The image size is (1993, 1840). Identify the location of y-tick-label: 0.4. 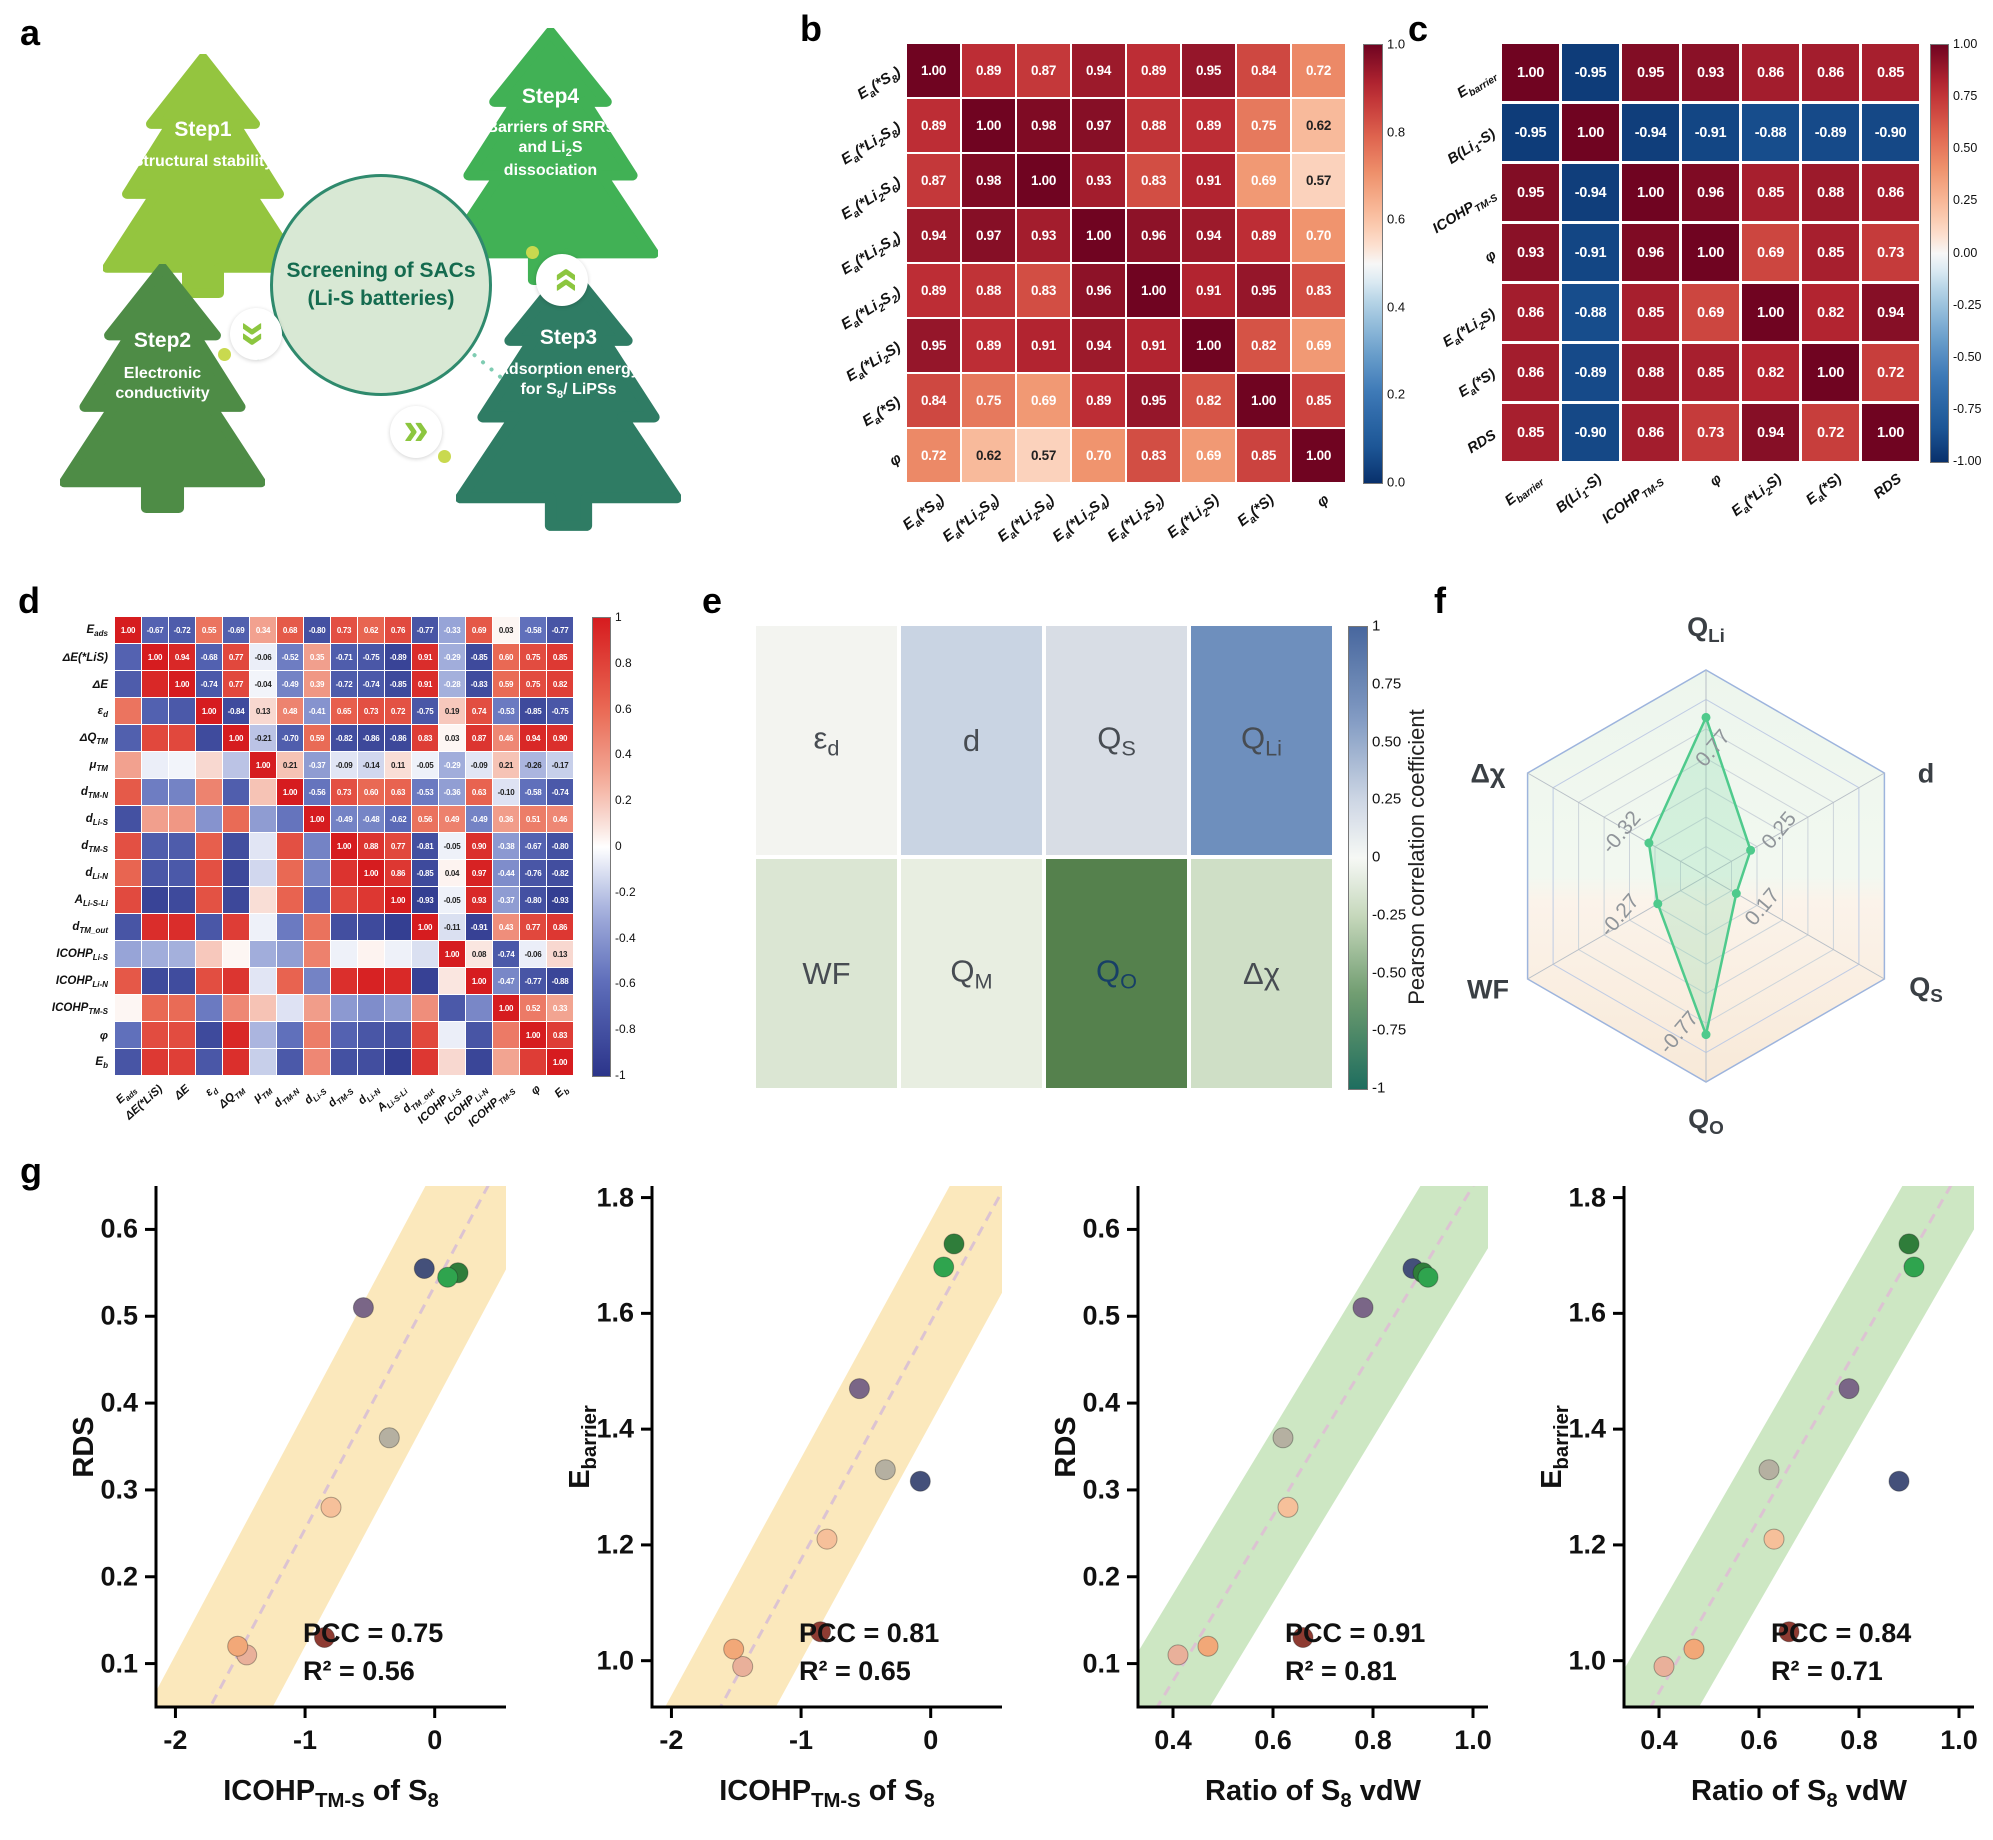
(1101, 1402).